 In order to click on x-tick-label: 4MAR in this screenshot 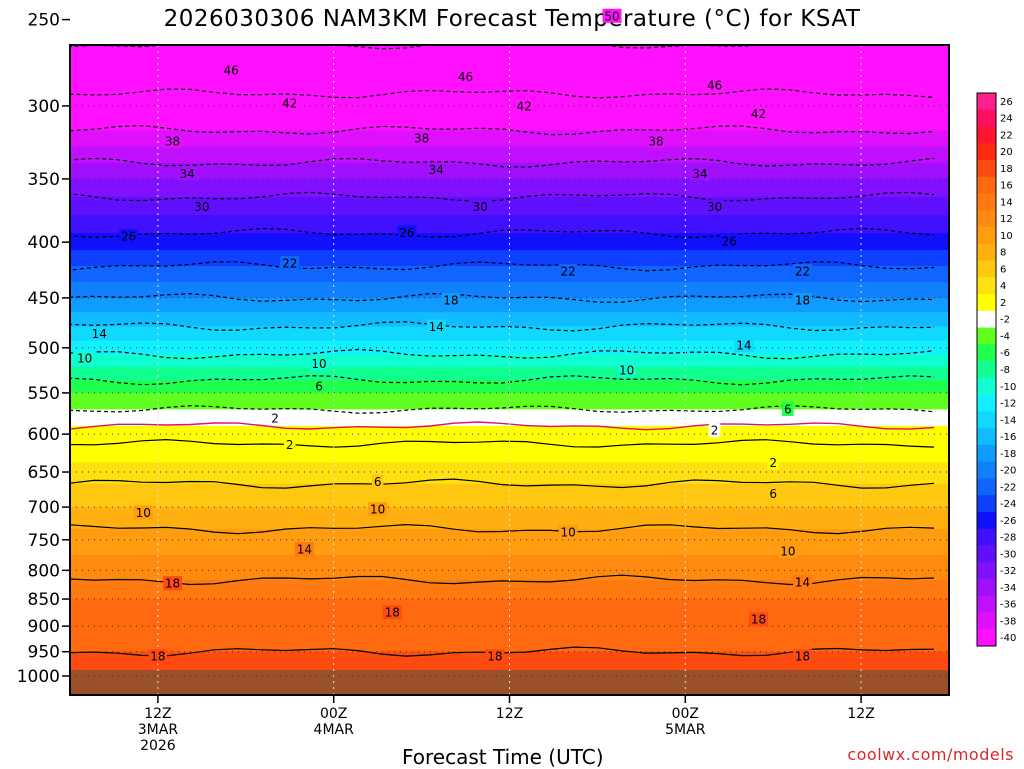, I will do `click(334, 730)`.